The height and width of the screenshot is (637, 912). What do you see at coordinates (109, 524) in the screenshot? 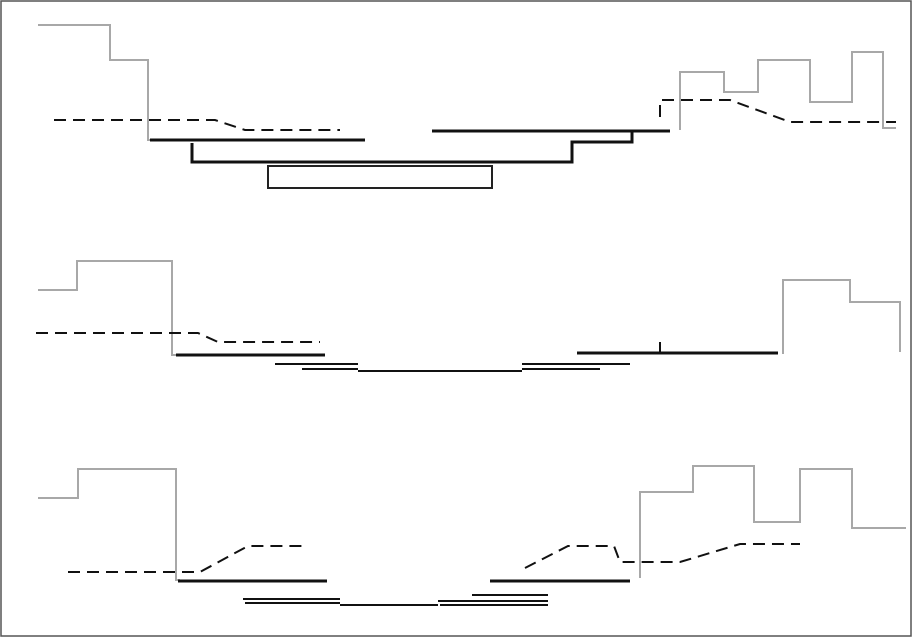
I see `bottom-gray-profile-left` at bounding box center [109, 524].